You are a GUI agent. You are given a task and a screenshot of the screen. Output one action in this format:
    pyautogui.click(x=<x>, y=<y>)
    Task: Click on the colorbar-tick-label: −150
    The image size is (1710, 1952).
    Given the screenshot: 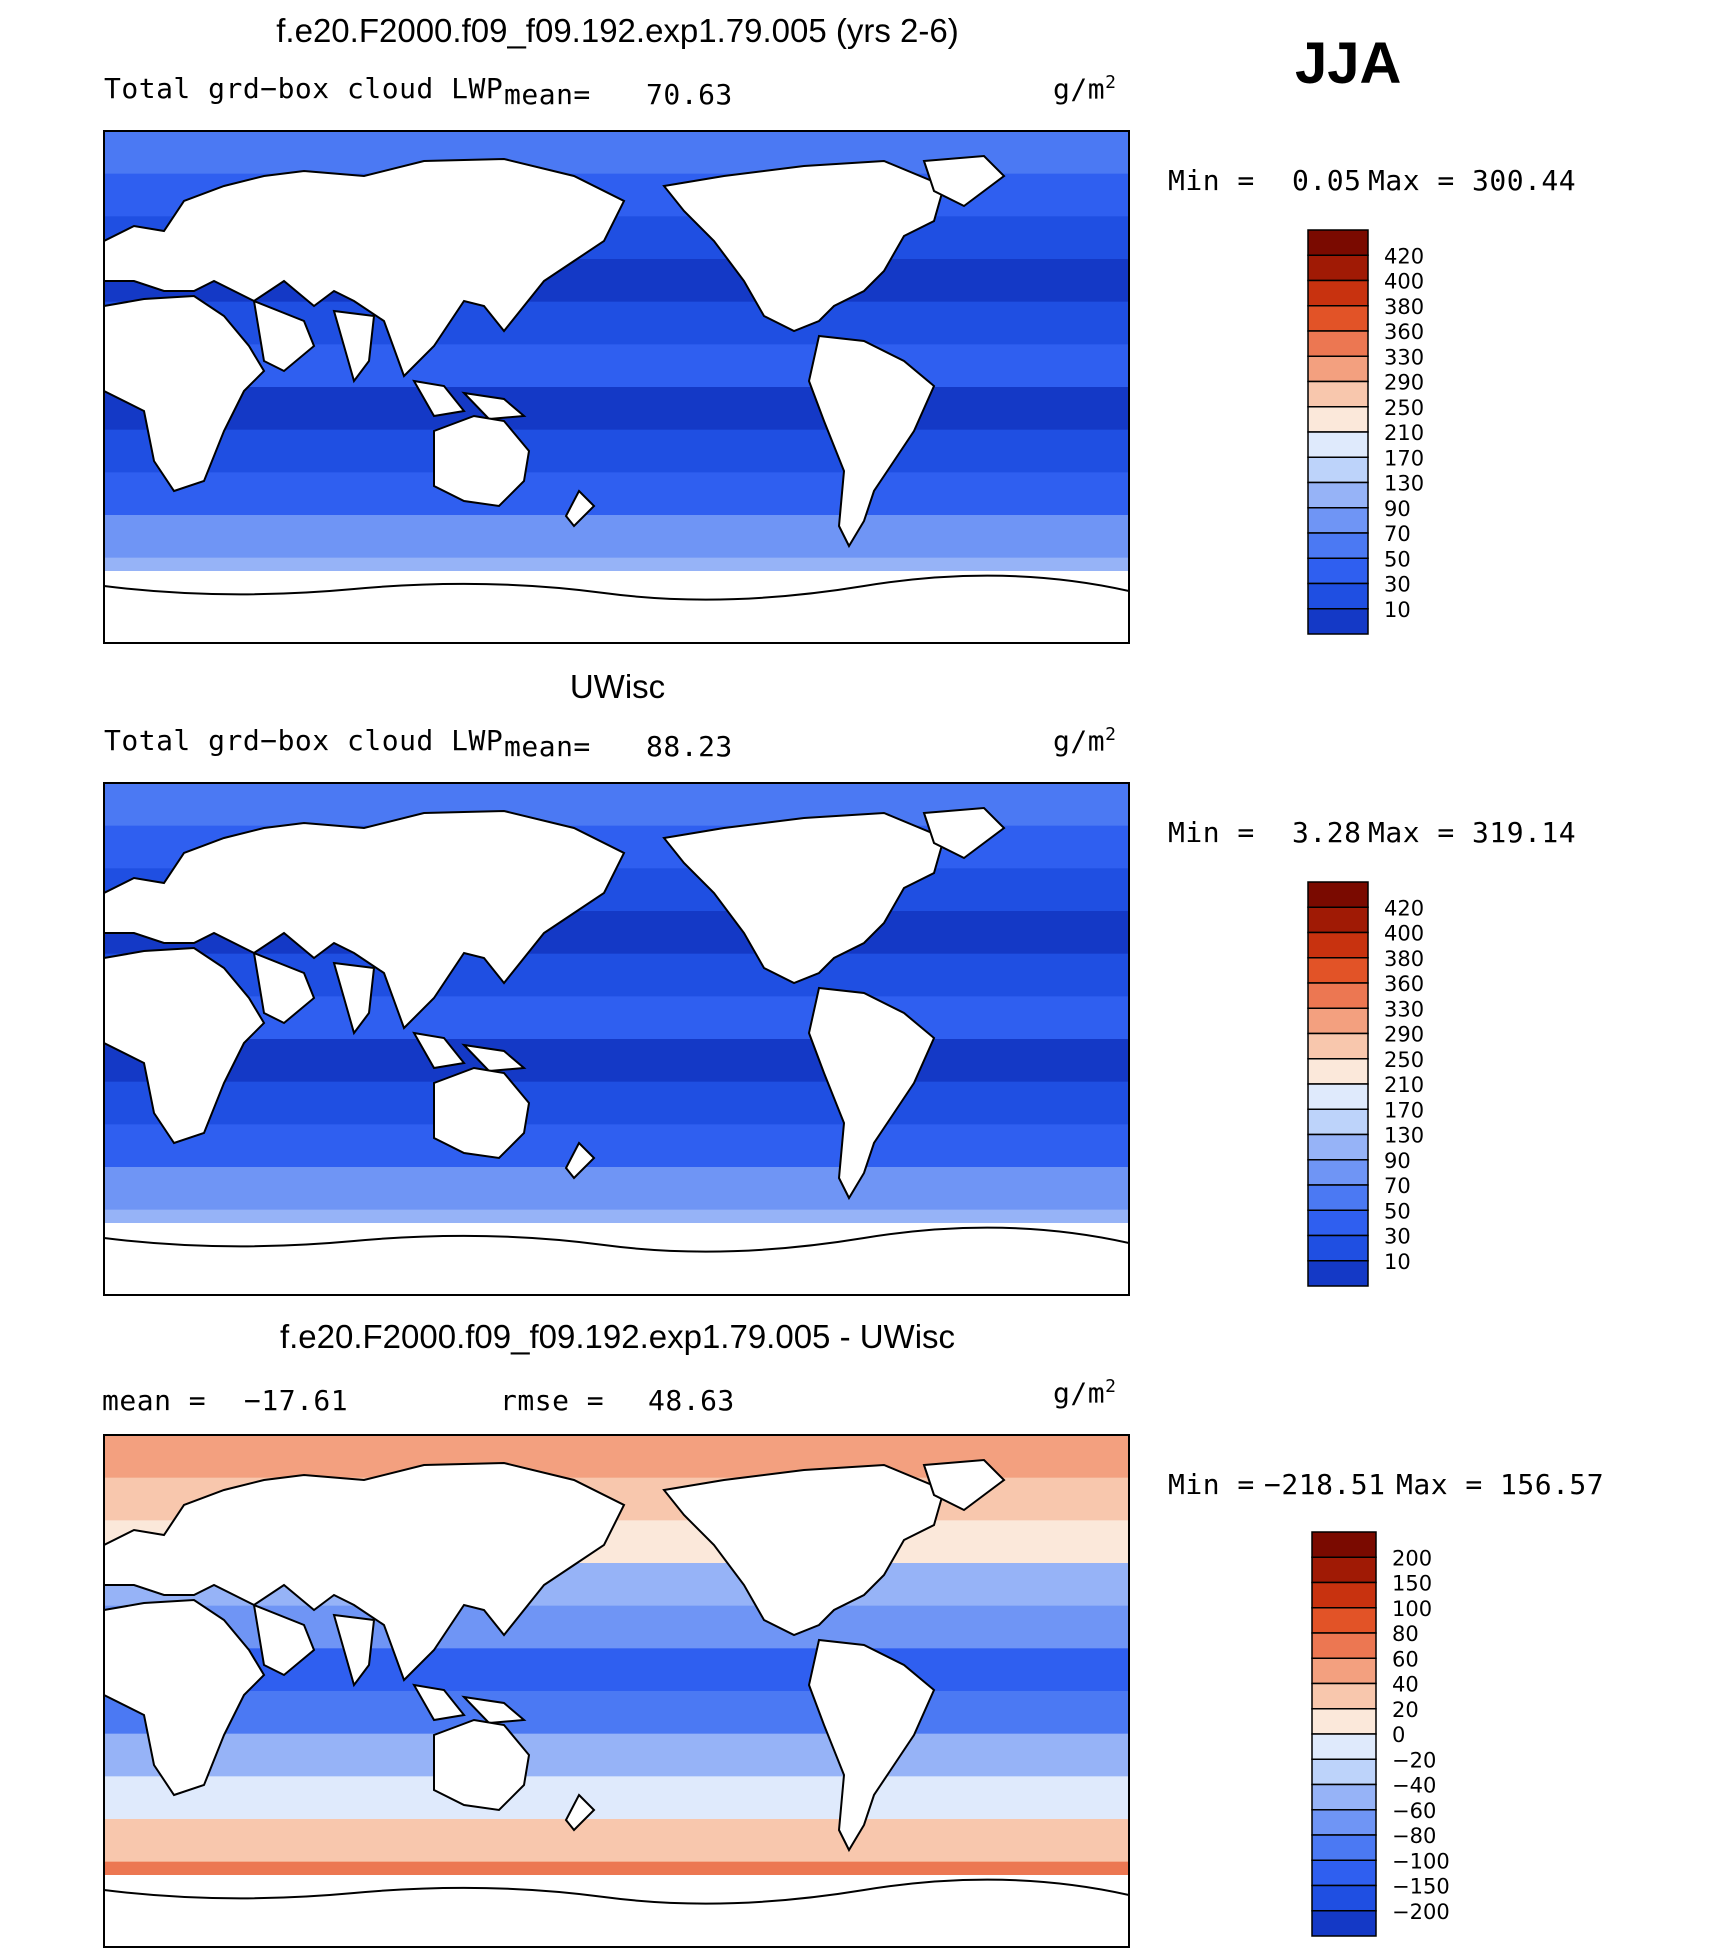 What is the action you would take?
    pyautogui.click(x=1421, y=1887)
    